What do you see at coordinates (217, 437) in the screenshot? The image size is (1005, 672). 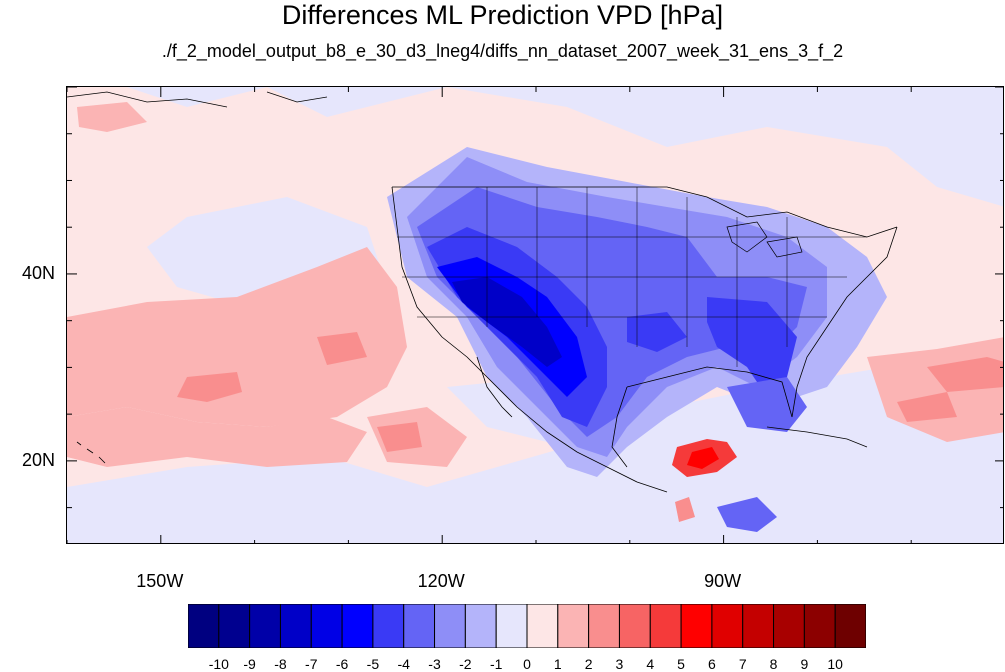 I see `contour-pale-red-pacific-south` at bounding box center [217, 437].